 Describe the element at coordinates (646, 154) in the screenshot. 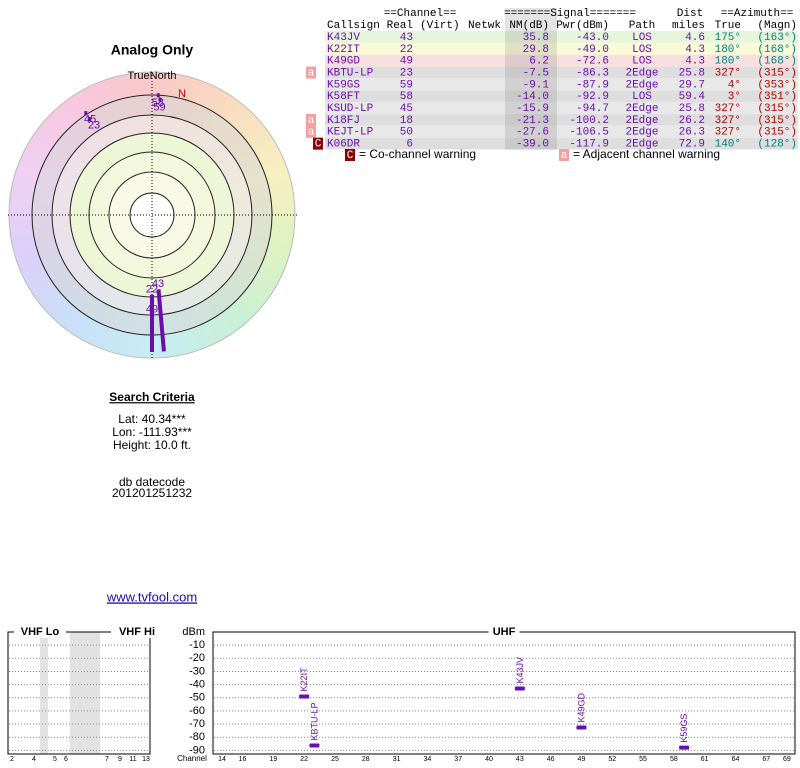

I see `legend-text: = Adjacent channel warning` at that location.